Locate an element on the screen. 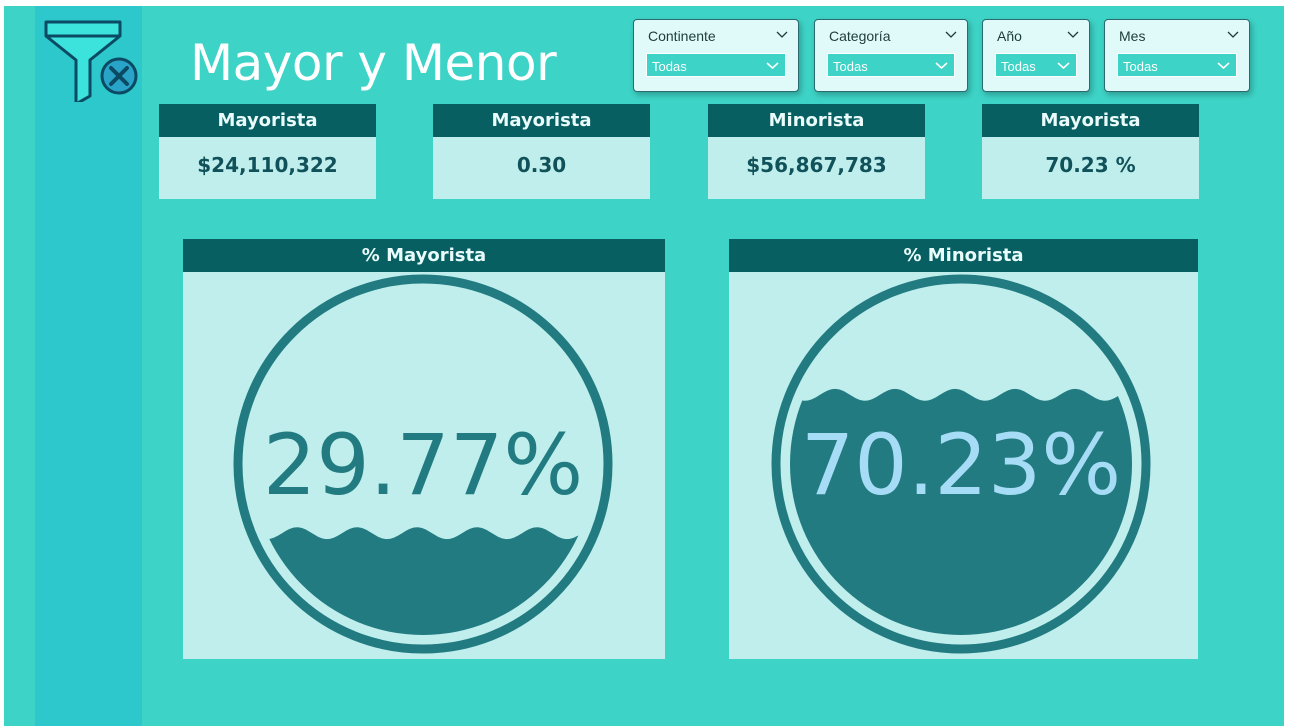 This screenshot has width=1290, height=728. gauge-percent-label: 29.77% is located at coordinates (423, 465).